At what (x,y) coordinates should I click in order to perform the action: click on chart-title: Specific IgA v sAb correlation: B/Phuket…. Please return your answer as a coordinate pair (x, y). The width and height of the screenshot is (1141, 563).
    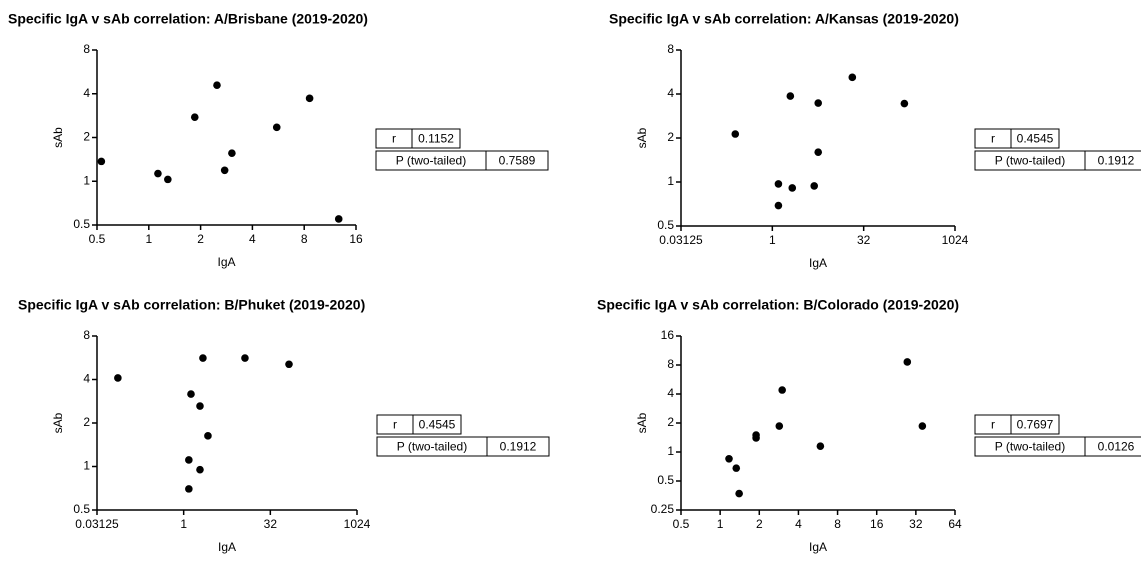
    Looking at the image, I should click on (191, 305).